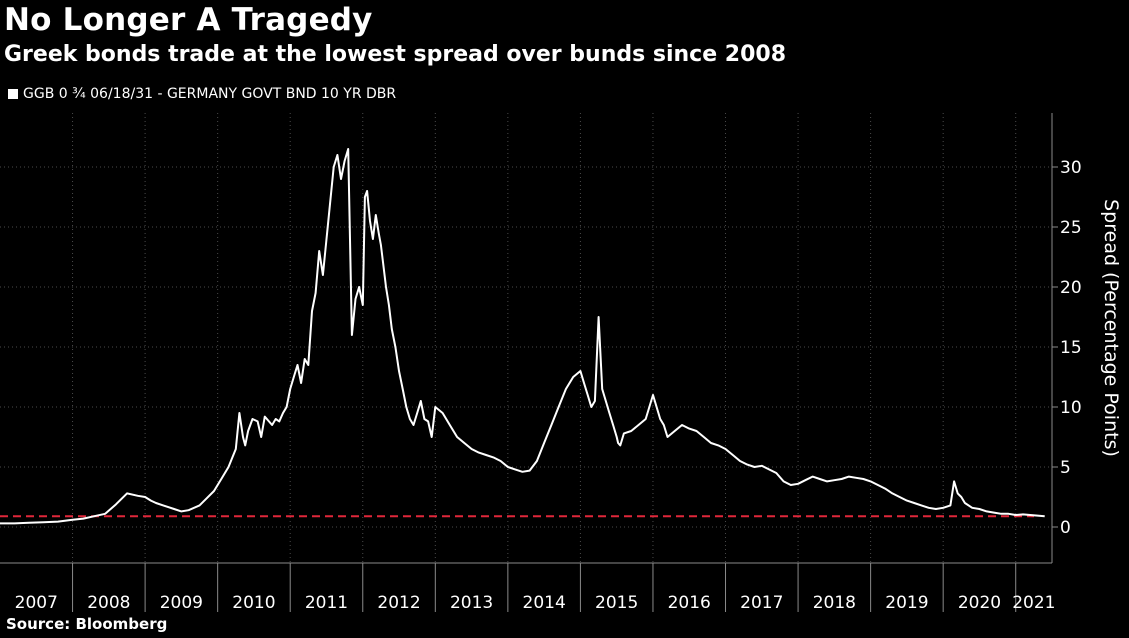 The width and height of the screenshot is (1129, 638). I want to click on y-tick-label: 10, so click(1071, 408).